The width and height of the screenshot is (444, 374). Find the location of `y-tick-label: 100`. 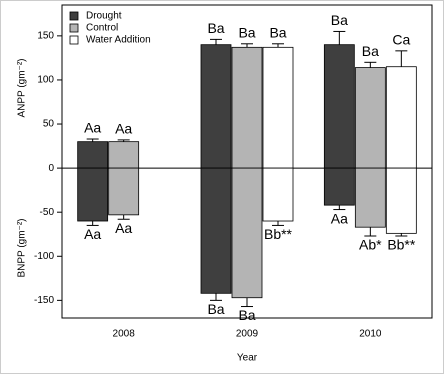

y-tick-label: 100 is located at coordinates (45, 80).